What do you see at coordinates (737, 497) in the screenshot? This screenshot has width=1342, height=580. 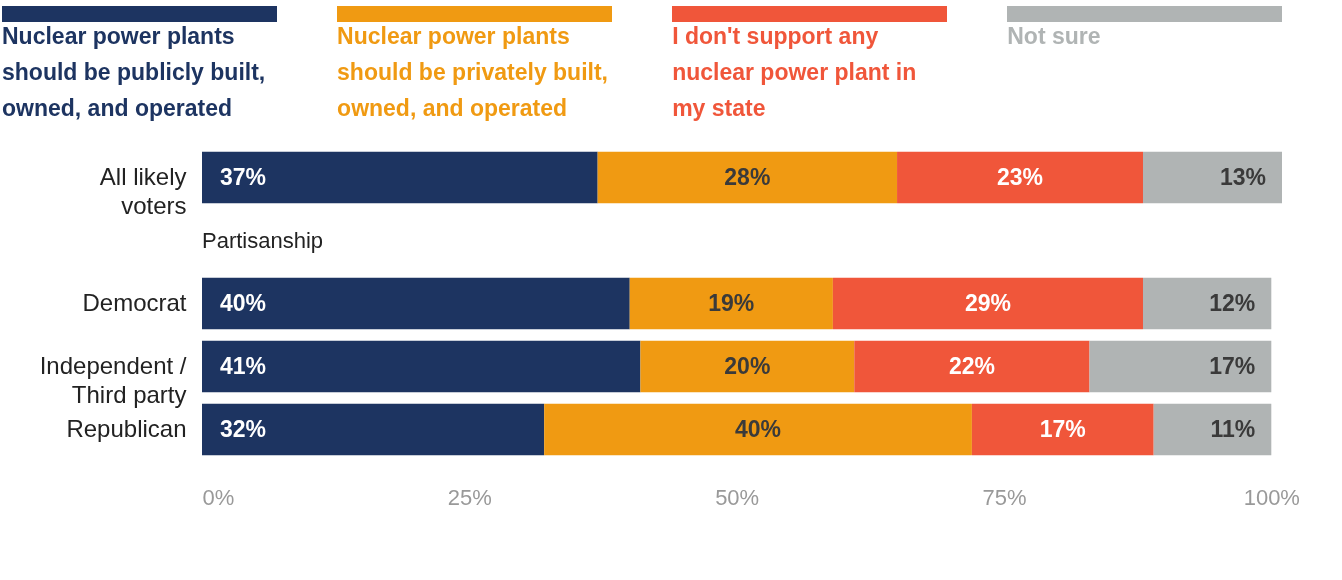 I see `x-tick-label: 50%` at bounding box center [737, 497].